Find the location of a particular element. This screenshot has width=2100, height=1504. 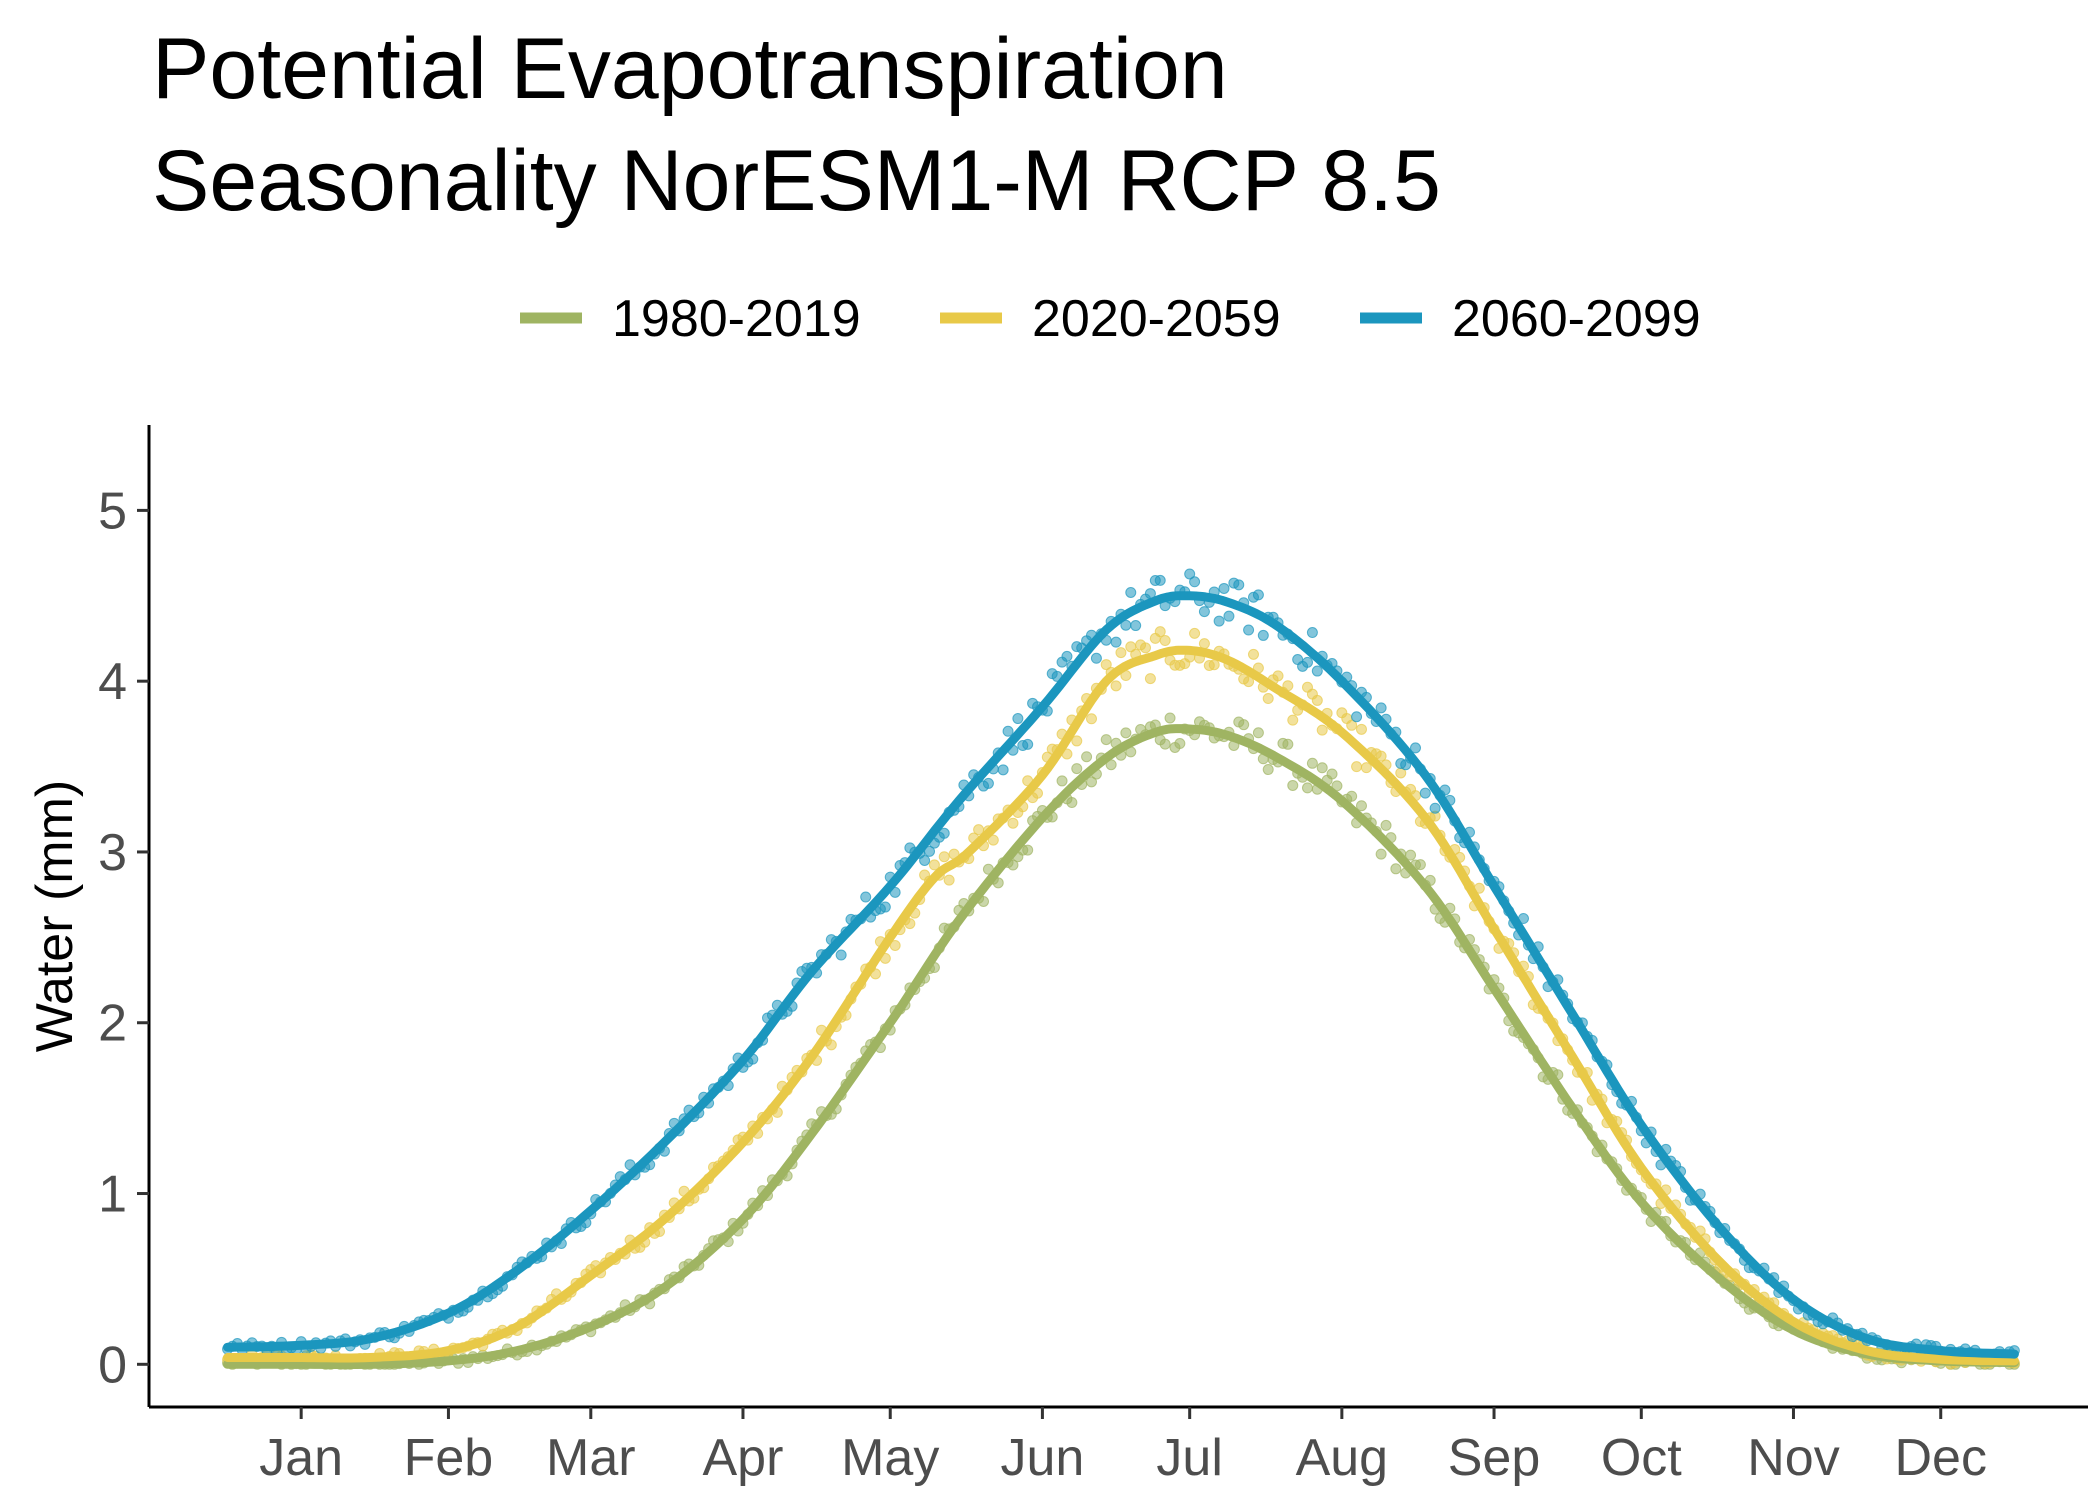

x-tick-label-jul: Jul is located at coordinates (1189, 1458).